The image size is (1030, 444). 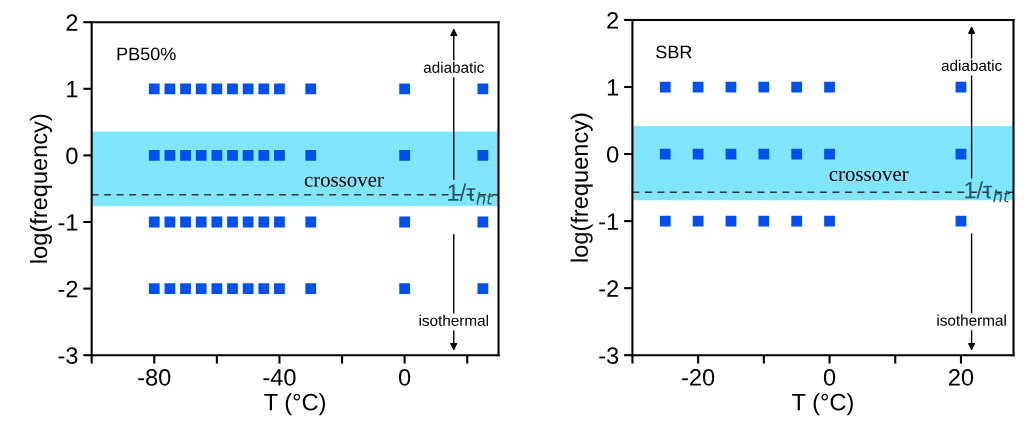 I want to click on annotation: SBR, so click(x=674, y=52).